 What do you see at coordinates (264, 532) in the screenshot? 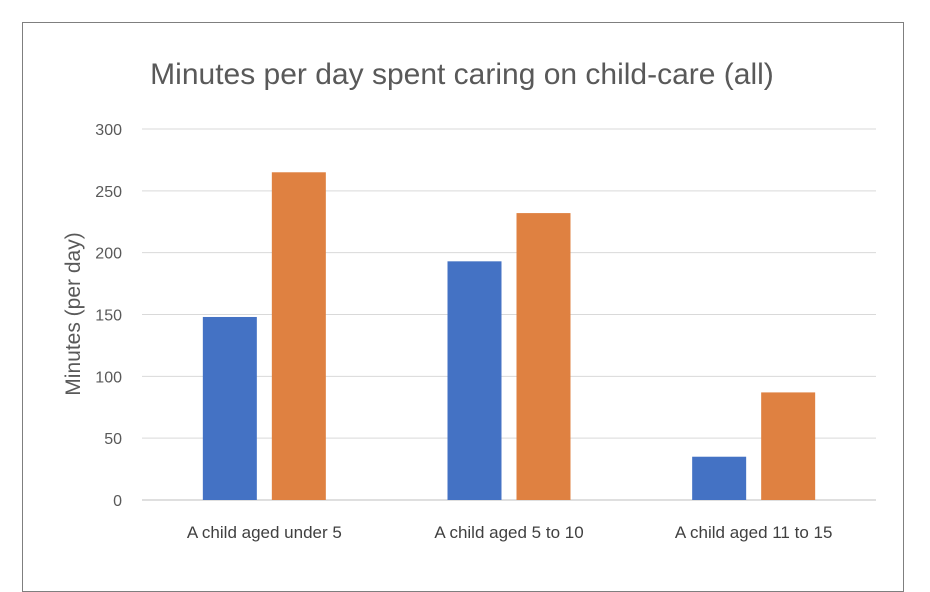
I see `x-tick-label: A child aged under 5` at bounding box center [264, 532].